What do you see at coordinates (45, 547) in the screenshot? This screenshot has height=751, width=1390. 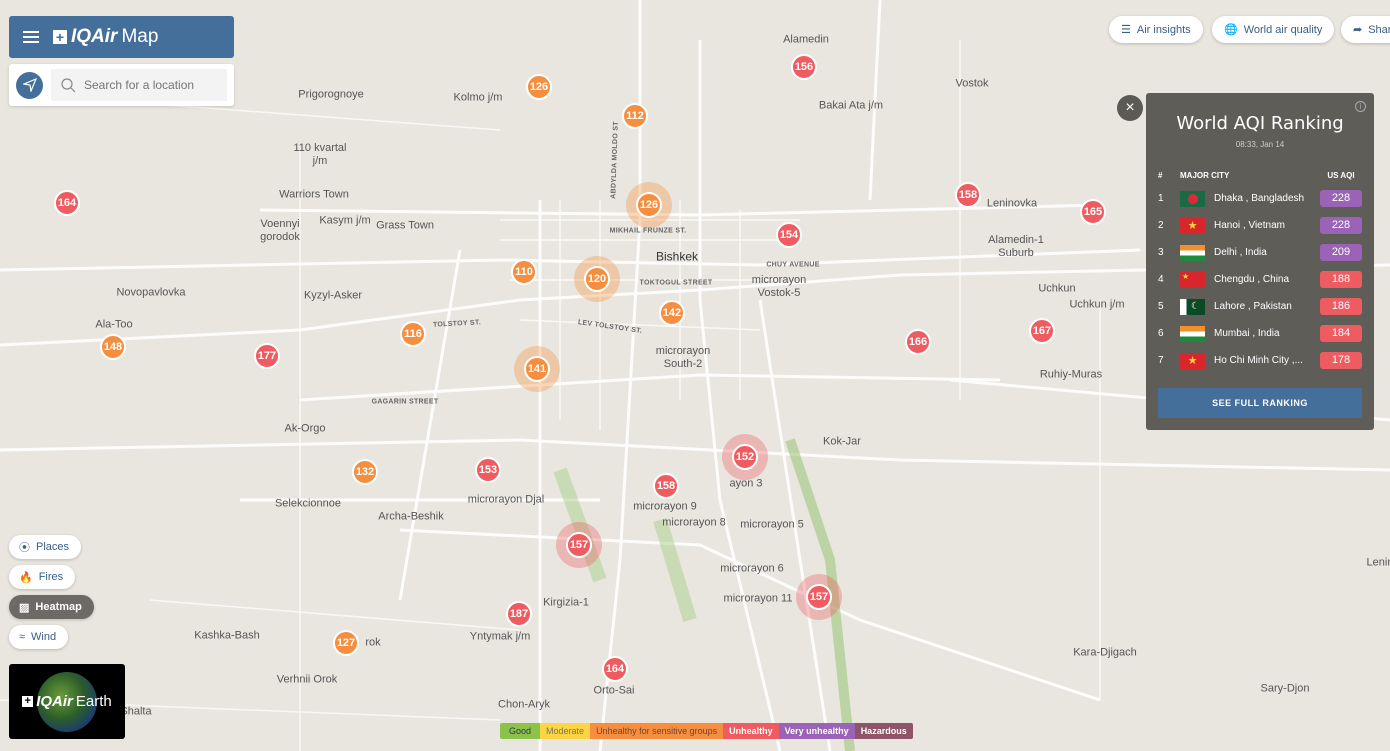 I see `layer-places-toggle: ⦿ Places` at bounding box center [45, 547].